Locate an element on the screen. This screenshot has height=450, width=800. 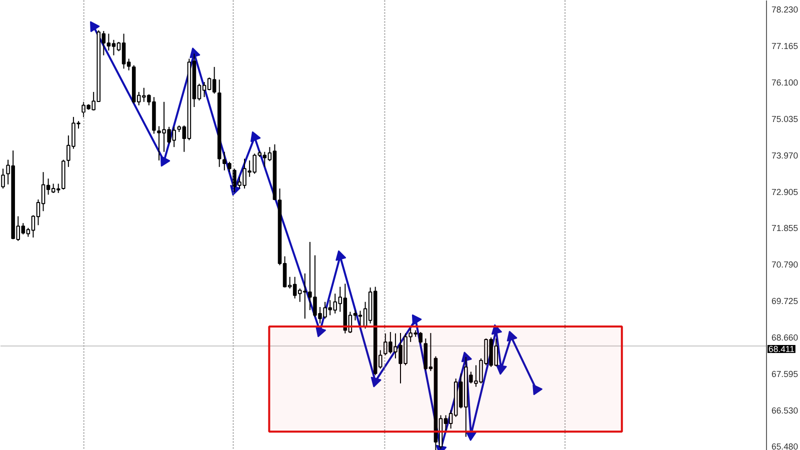
y-tick-label: 70.790 is located at coordinates (785, 265).